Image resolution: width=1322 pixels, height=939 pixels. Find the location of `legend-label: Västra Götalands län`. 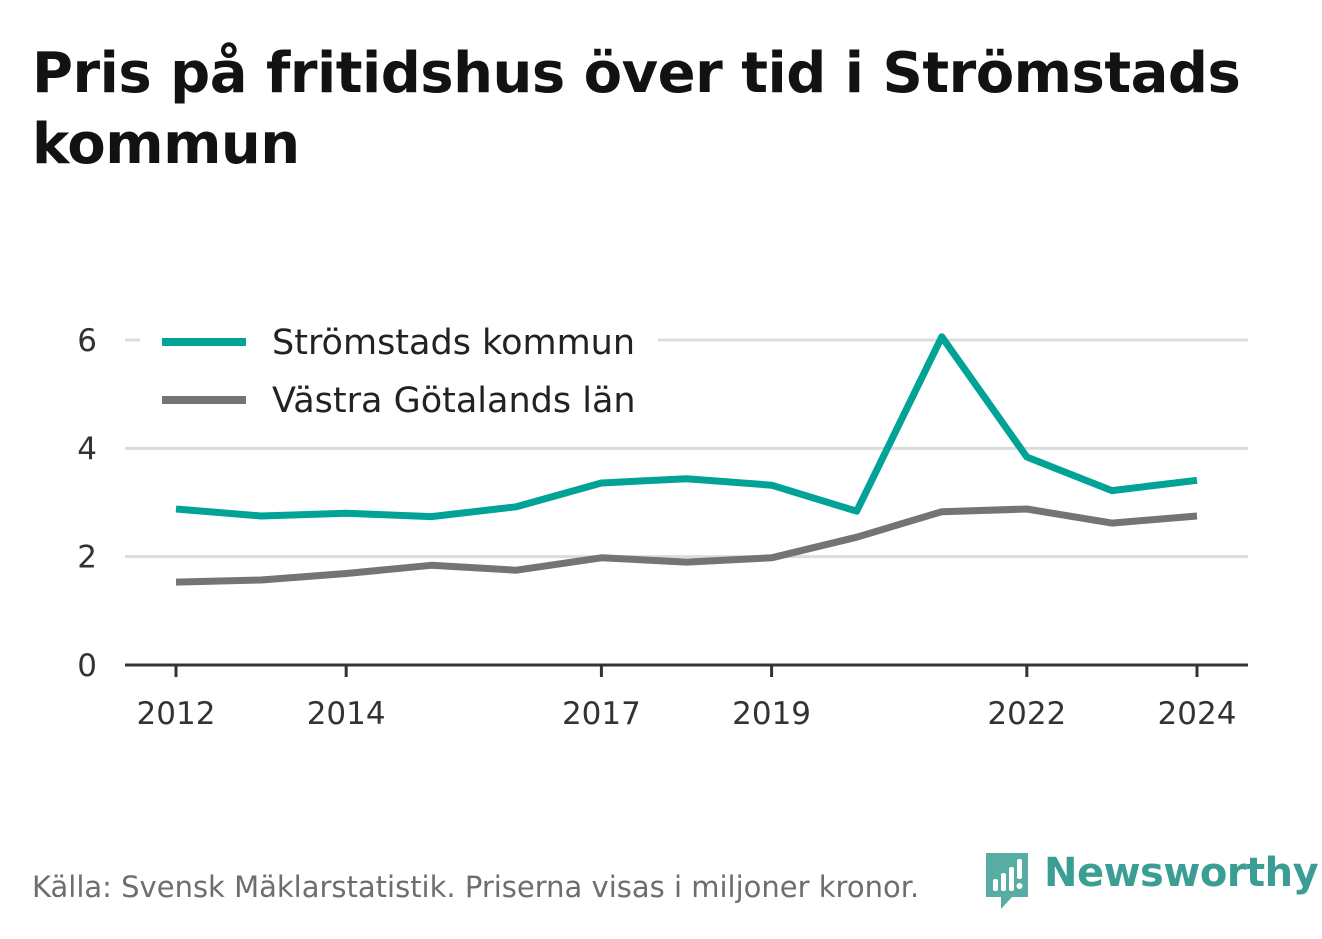

legend-label: Västra Götalands län is located at coordinates (454, 401).